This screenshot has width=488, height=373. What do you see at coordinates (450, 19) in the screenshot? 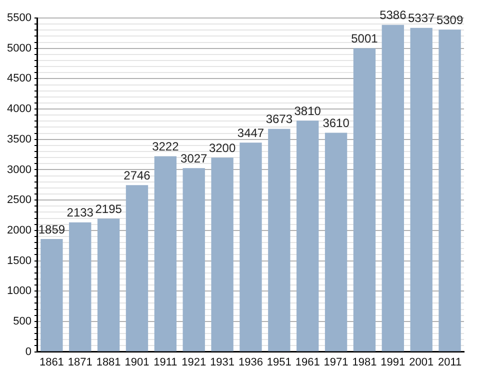
I see `data-label: 5309` at bounding box center [450, 19].